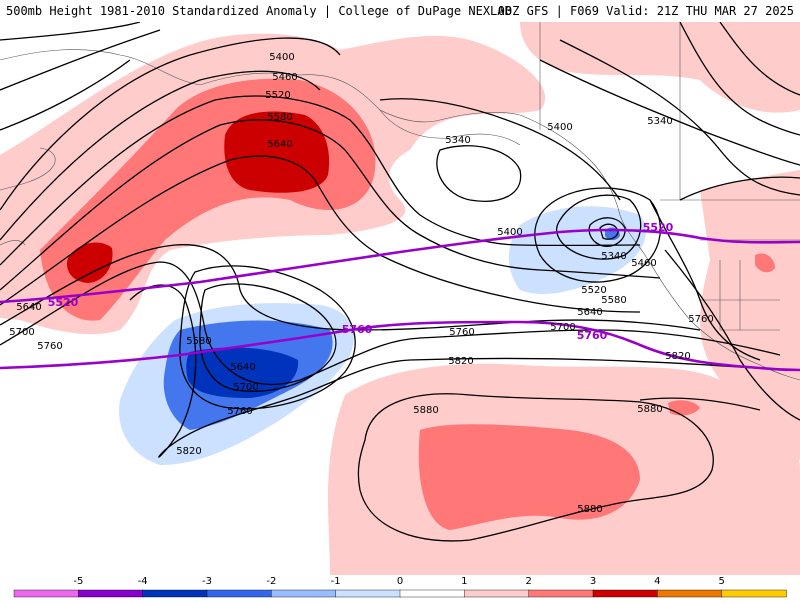 Image resolution: width=800 pixels, height=604 pixels. Describe the element at coordinates (658, 227) in the screenshot. I see `label-climo-5520-east: 5520` at that location.